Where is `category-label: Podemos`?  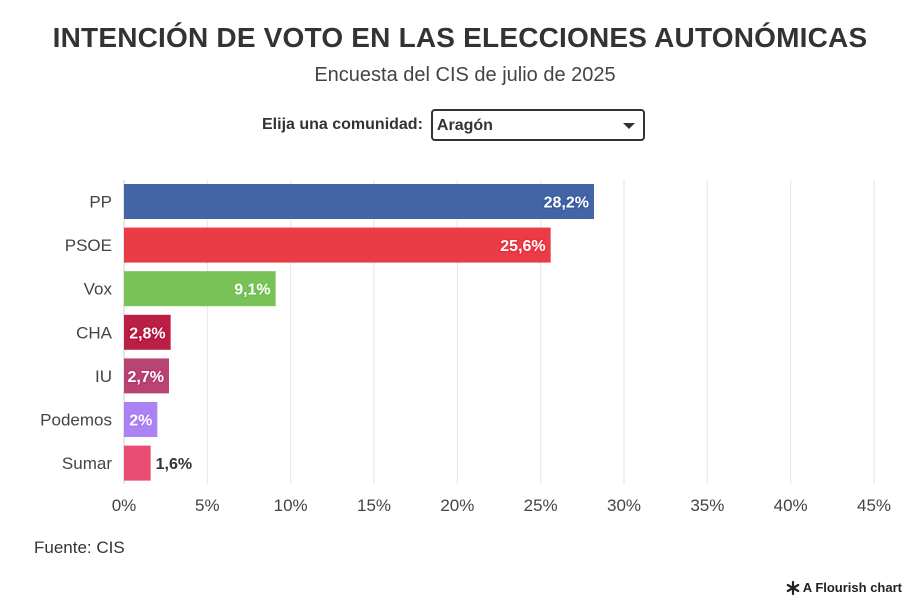 category-label: Podemos is located at coordinates (76, 420).